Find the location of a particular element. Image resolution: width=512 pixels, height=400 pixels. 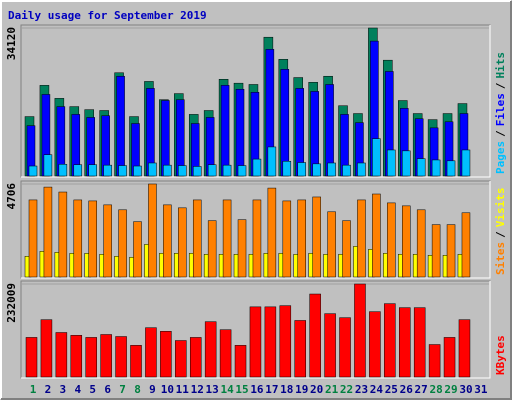

x-tick-label: 20 is located at coordinates (316, 389).